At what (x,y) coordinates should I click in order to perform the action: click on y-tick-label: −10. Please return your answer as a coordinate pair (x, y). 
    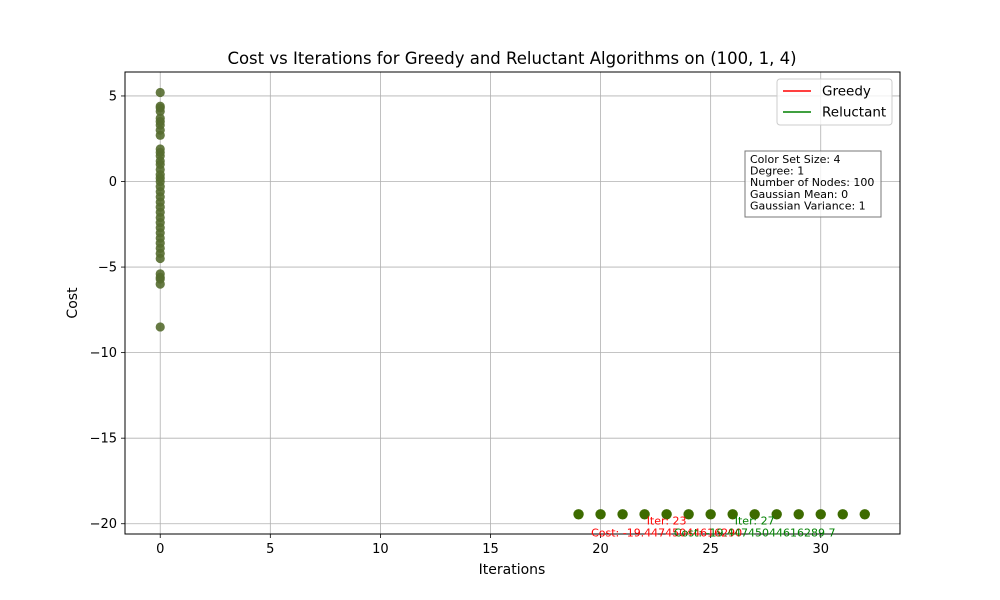
    Looking at the image, I should click on (103, 353).